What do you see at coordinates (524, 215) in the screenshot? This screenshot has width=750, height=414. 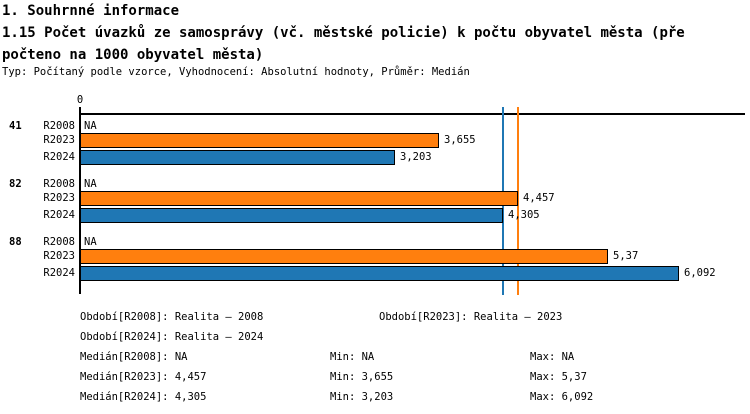 I see `bar-value-label: 4,305` at bounding box center [524, 215].